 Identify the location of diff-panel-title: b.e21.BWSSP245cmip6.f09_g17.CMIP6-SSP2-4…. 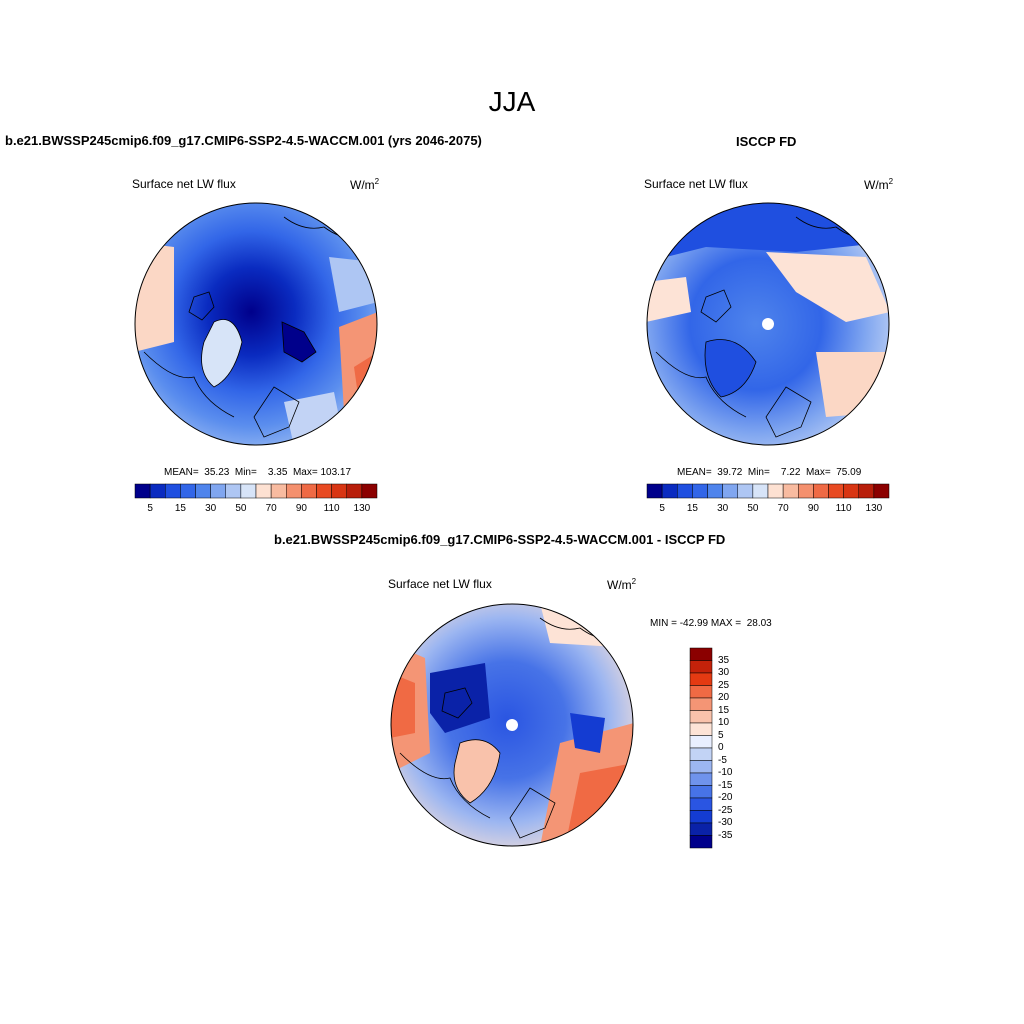
(500, 539).